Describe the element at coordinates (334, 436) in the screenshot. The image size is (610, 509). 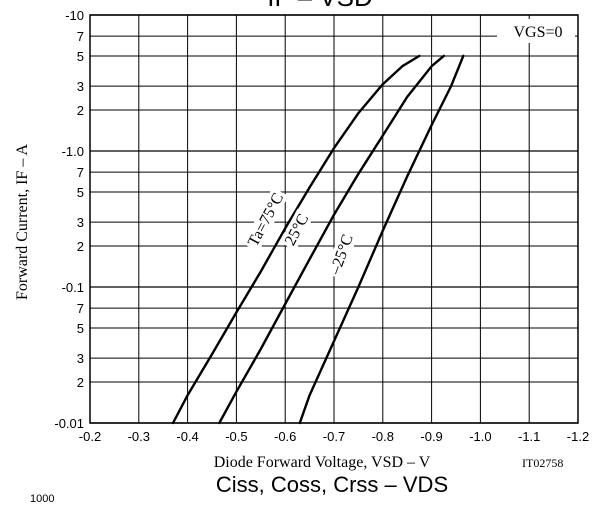
I see `x-tick-label: -0.7` at that location.